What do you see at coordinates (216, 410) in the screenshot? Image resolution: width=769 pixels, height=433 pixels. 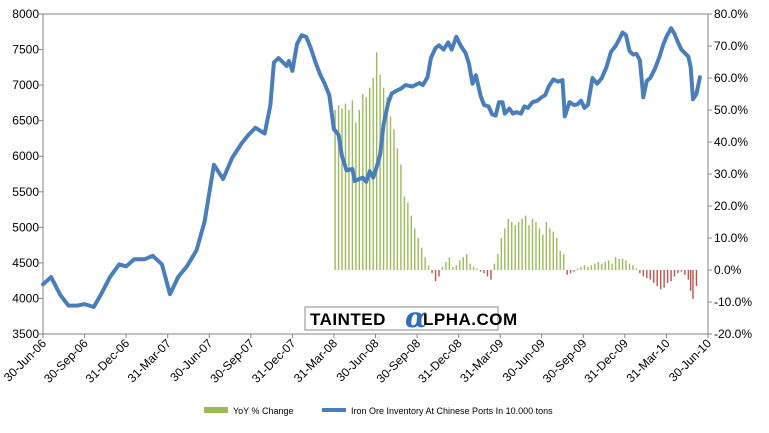 I see `legend-swatch-yoy` at bounding box center [216, 410].